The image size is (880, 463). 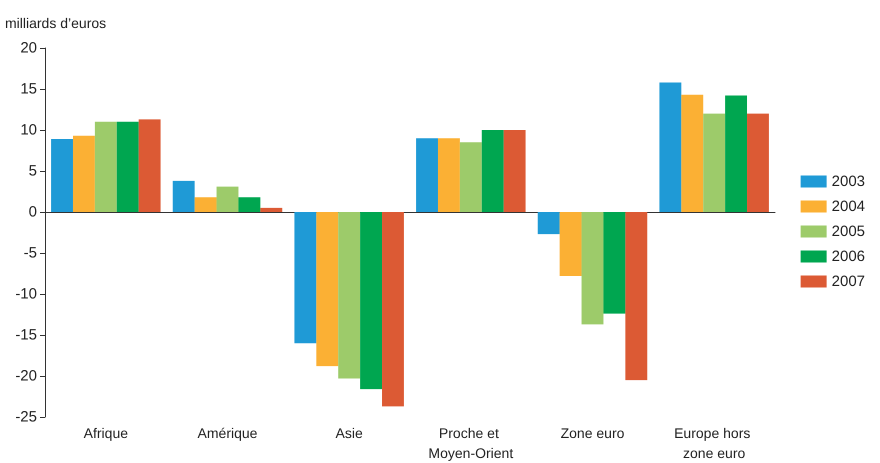 What do you see at coordinates (849, 256) in the screenshot?
I see `legend-label: 2006` at bounding box center [849, 256].